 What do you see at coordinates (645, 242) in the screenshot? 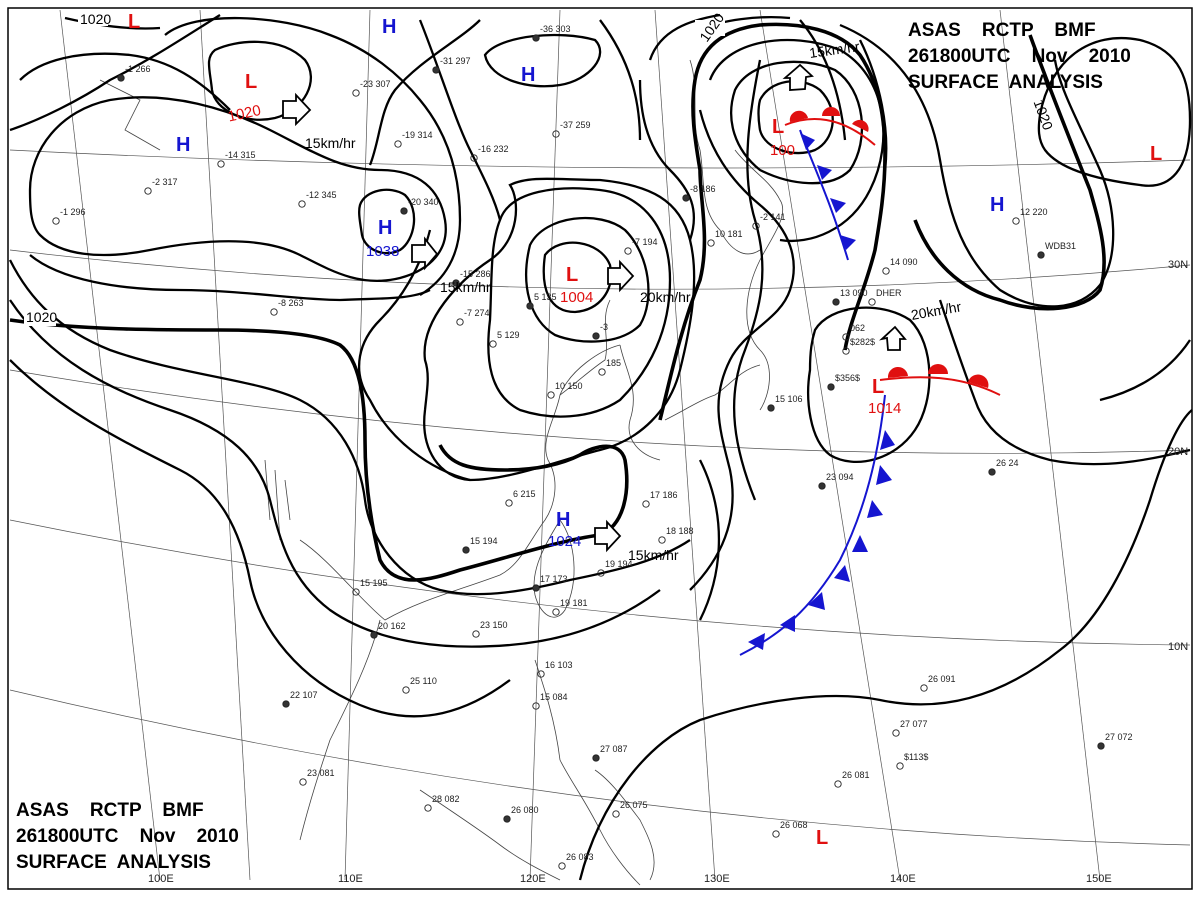
I see `station-observation: -7 194` at bounding box center [645, 242].